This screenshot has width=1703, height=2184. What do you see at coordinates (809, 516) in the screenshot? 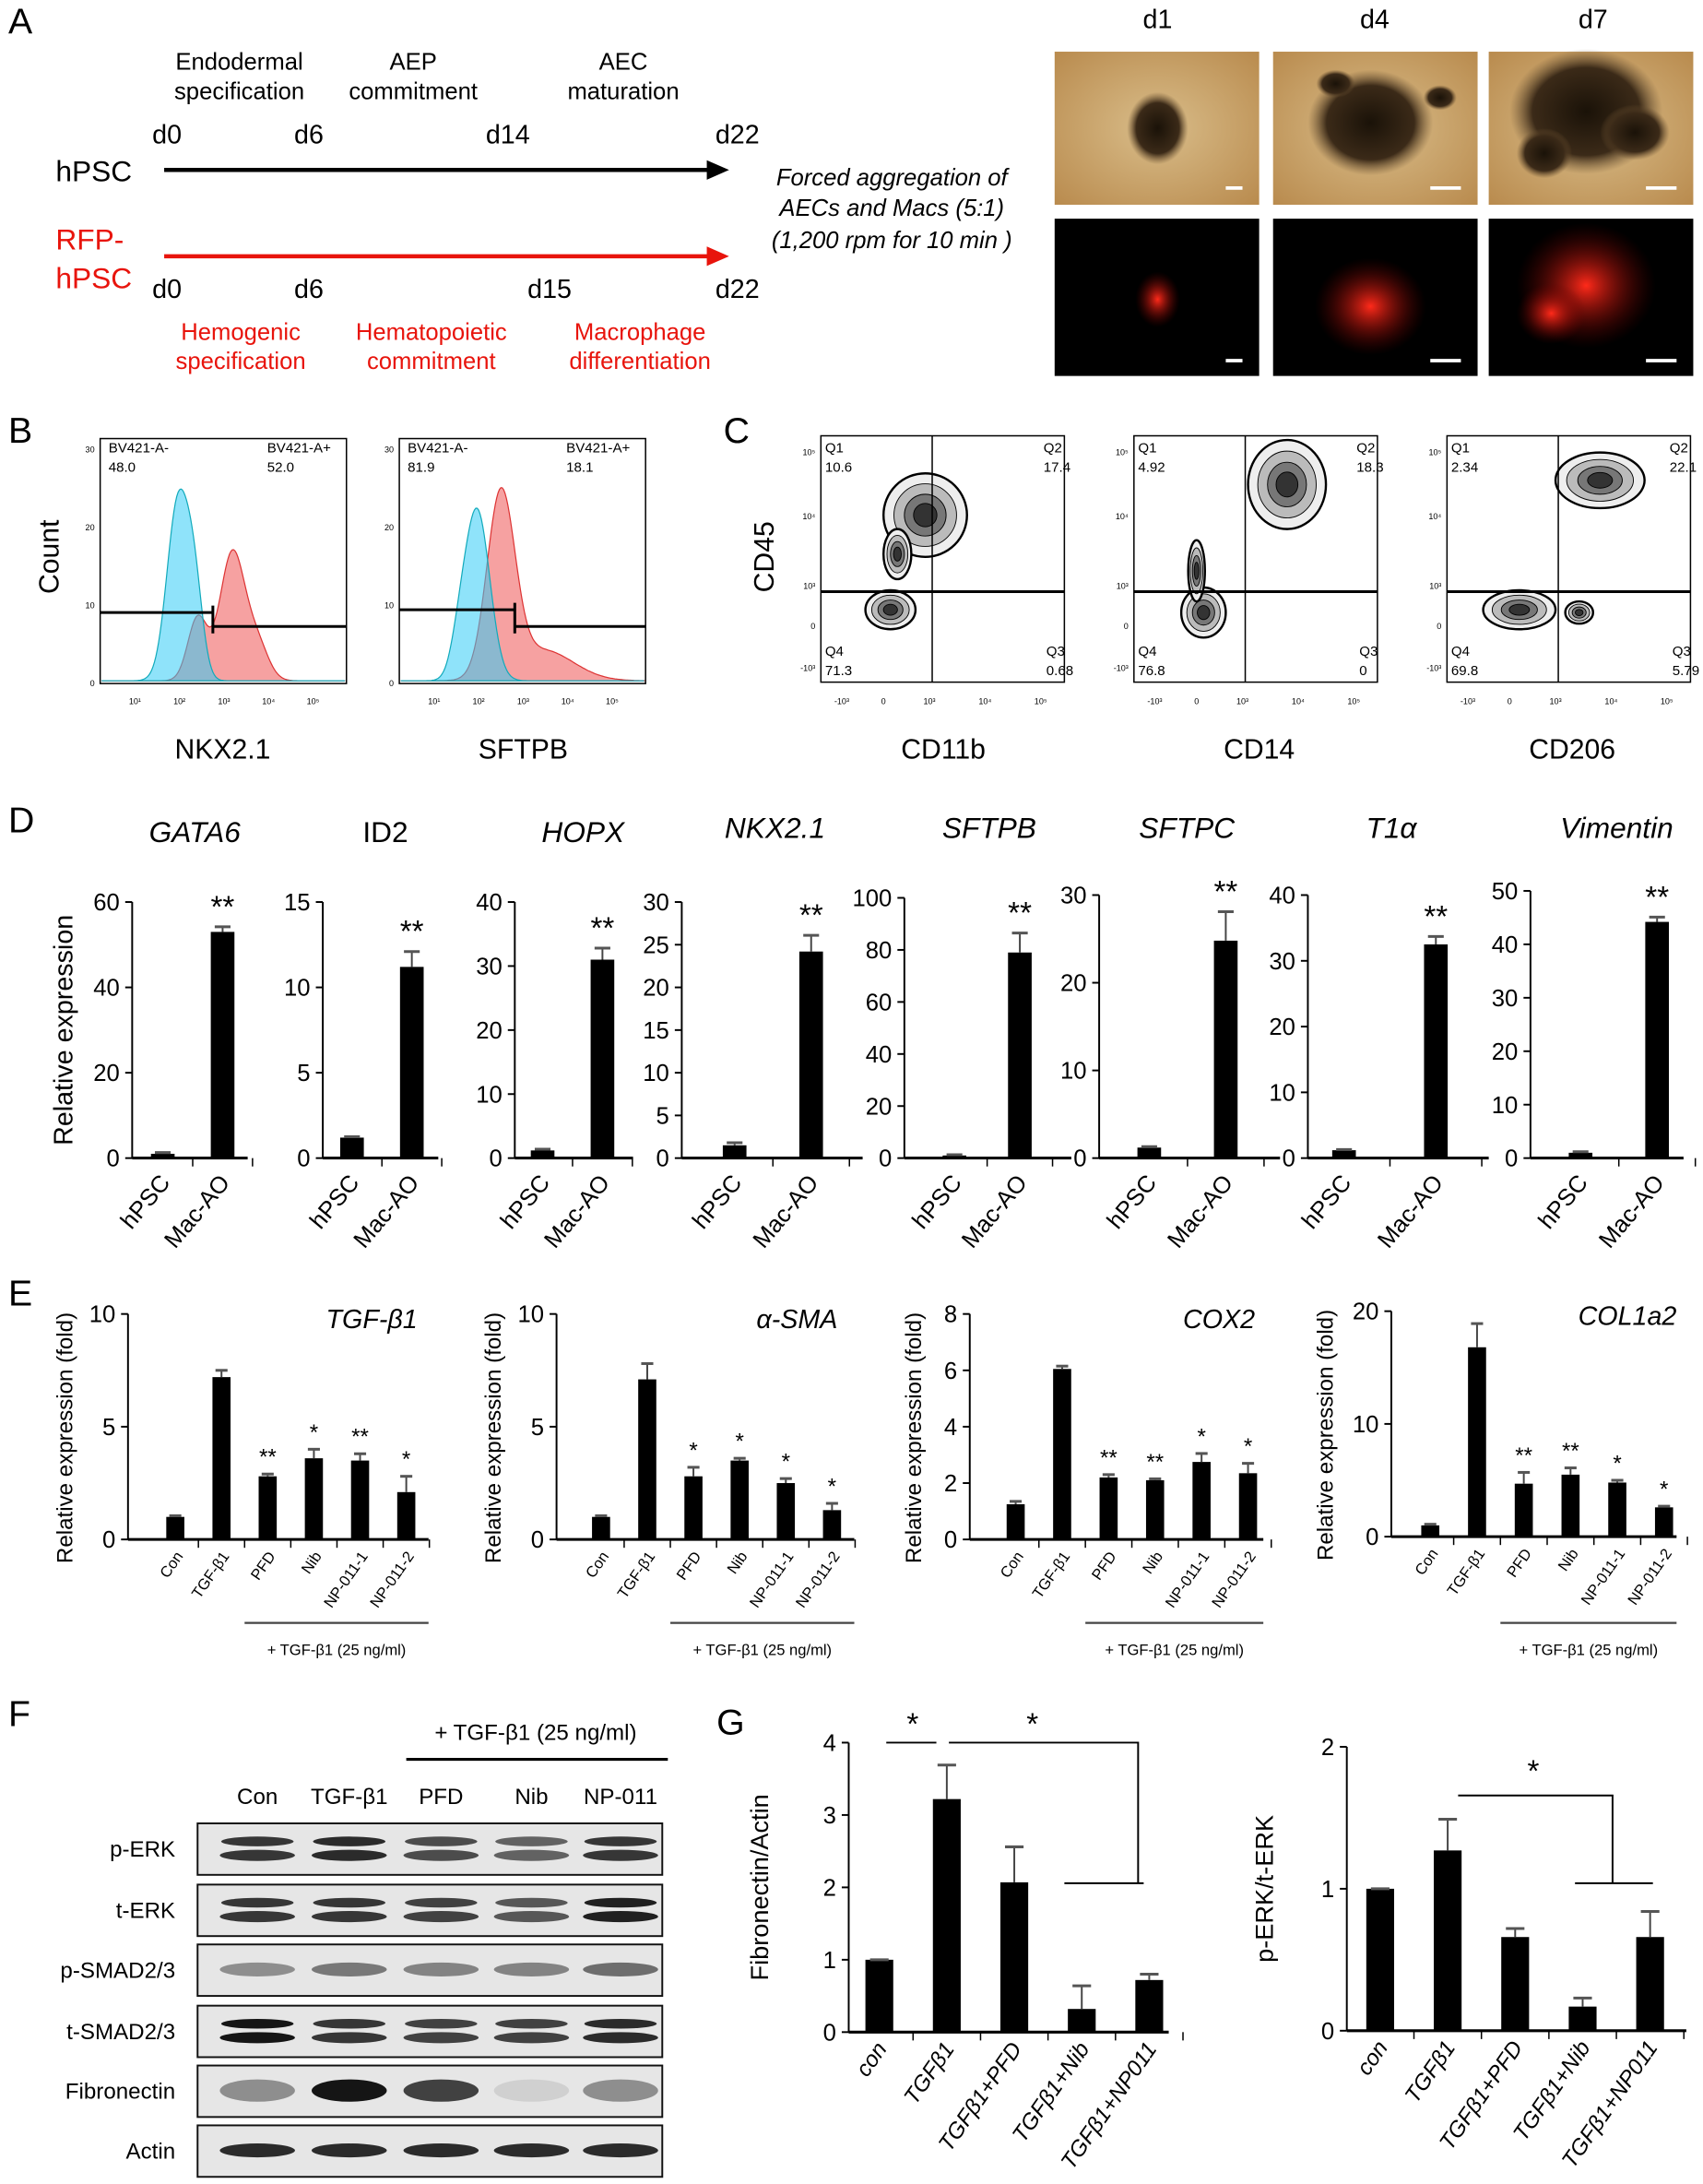
I see `y-tick-label: 10⁴` at bounding box center [809, 516].